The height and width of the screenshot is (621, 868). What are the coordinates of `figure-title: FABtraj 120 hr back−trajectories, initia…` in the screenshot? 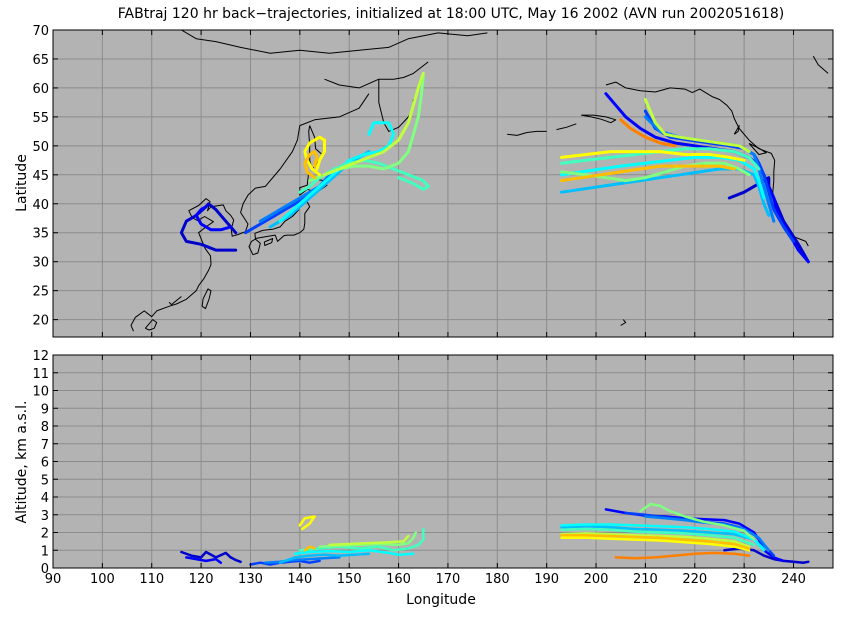 It's located at (451, 14).